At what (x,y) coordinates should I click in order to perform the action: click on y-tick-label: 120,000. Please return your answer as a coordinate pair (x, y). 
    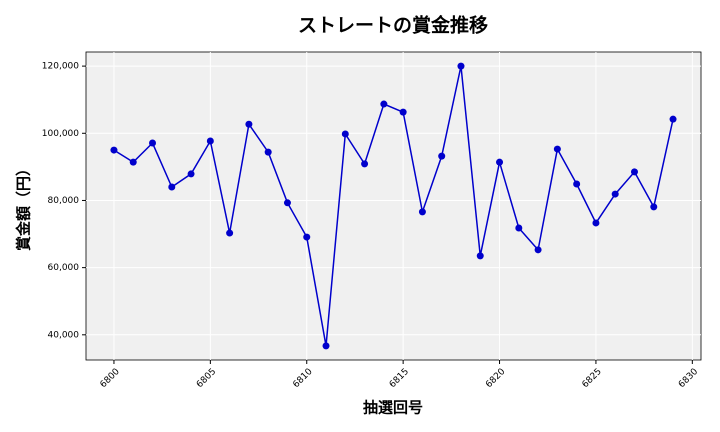
    Looking at the image, I should click on (60, 67).